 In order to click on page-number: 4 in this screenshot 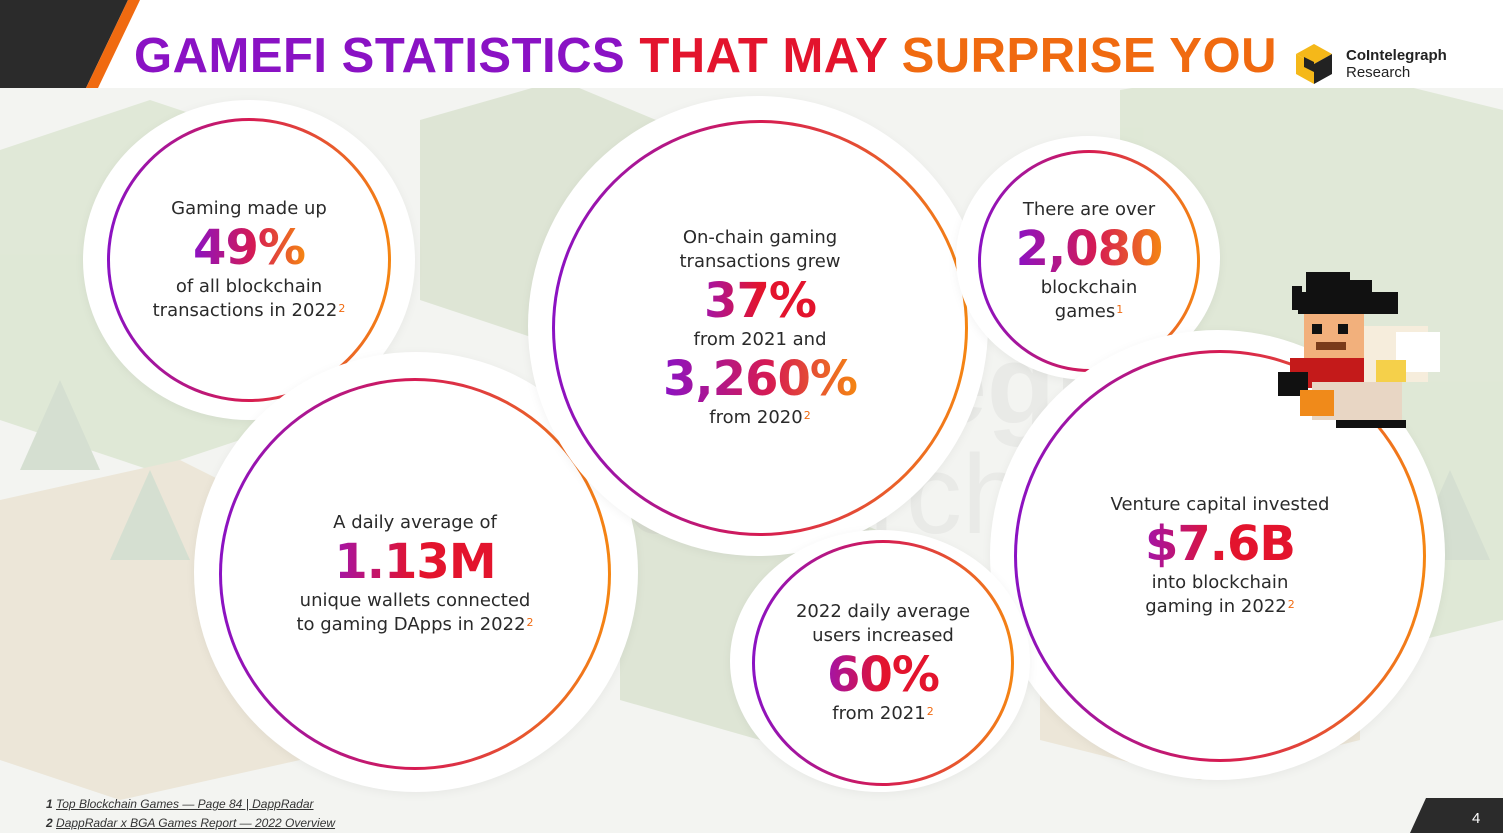, I will do `click(1476, 818)`.